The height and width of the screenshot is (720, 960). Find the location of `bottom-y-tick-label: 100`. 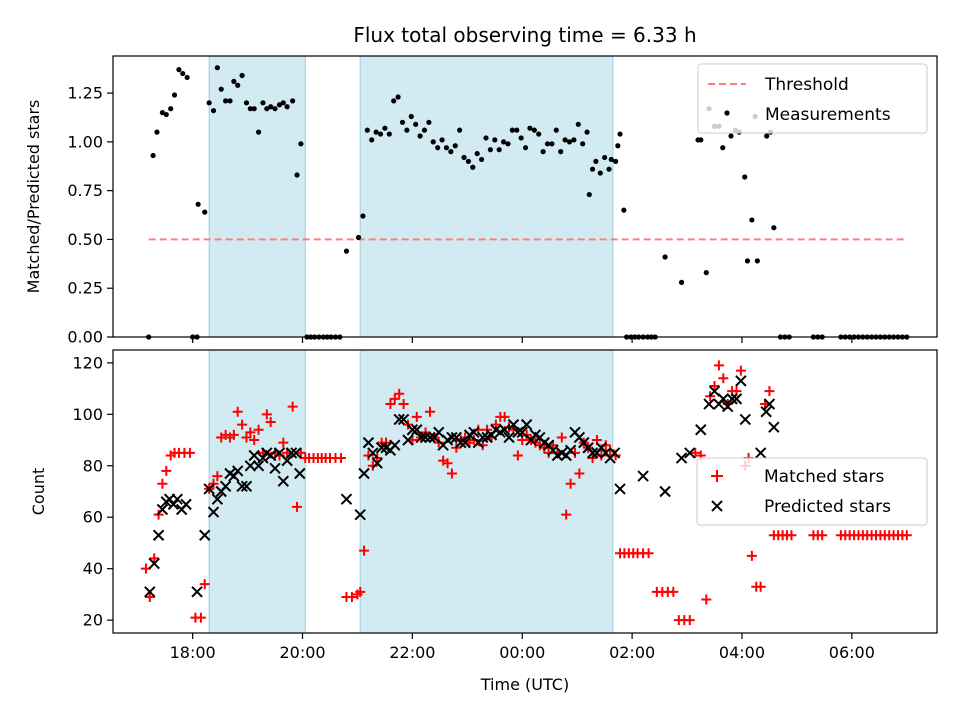

bottom-y-tick-label: 100 is located at coordinates (87, 414).